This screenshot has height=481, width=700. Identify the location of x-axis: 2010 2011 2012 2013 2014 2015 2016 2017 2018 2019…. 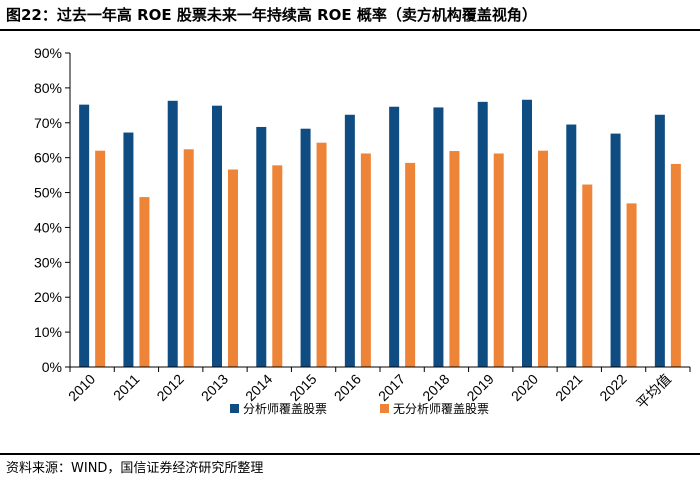
(378, 389).